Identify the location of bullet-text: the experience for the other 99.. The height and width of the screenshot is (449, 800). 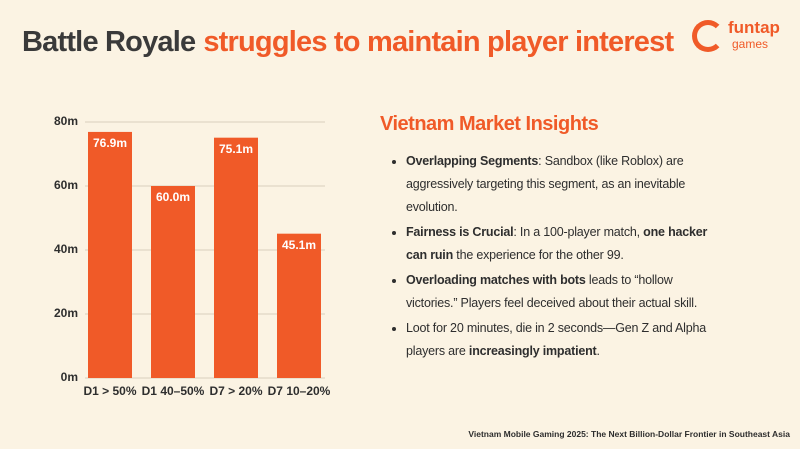
(538, 255).